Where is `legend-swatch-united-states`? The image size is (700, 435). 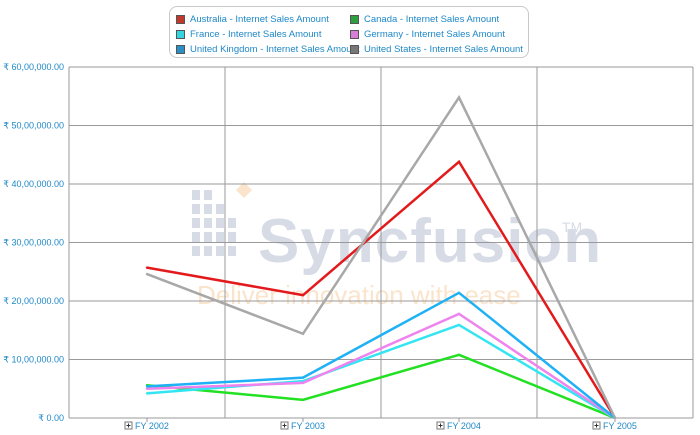
legend-swatch-united-states is located at coordinates (354, 49).